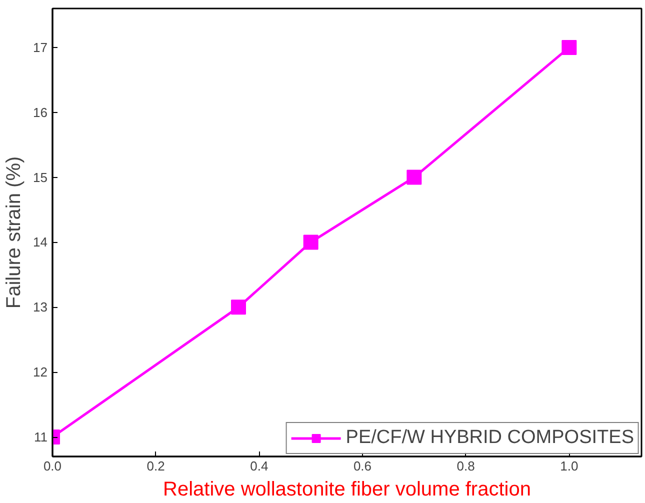 The height and width of the screenshot is (503, 645). What do you see at coordinates (569, 466) in the screenshot?
I see `x-tick-label: 1.0` at bounding box center [569, 466].